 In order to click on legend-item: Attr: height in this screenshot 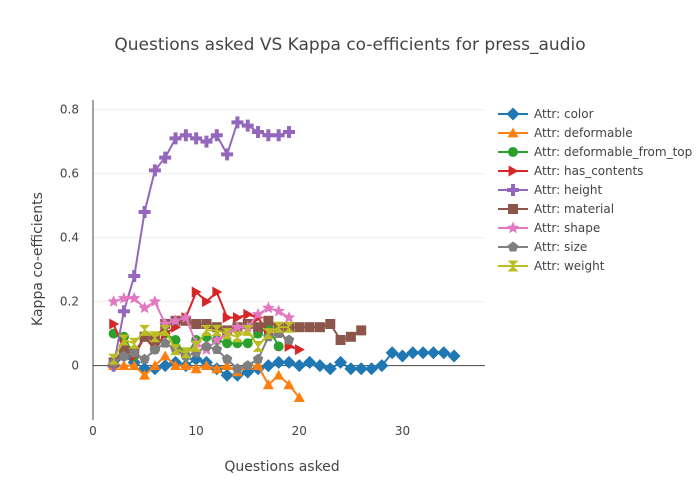, I will do `click(550, 190)`.